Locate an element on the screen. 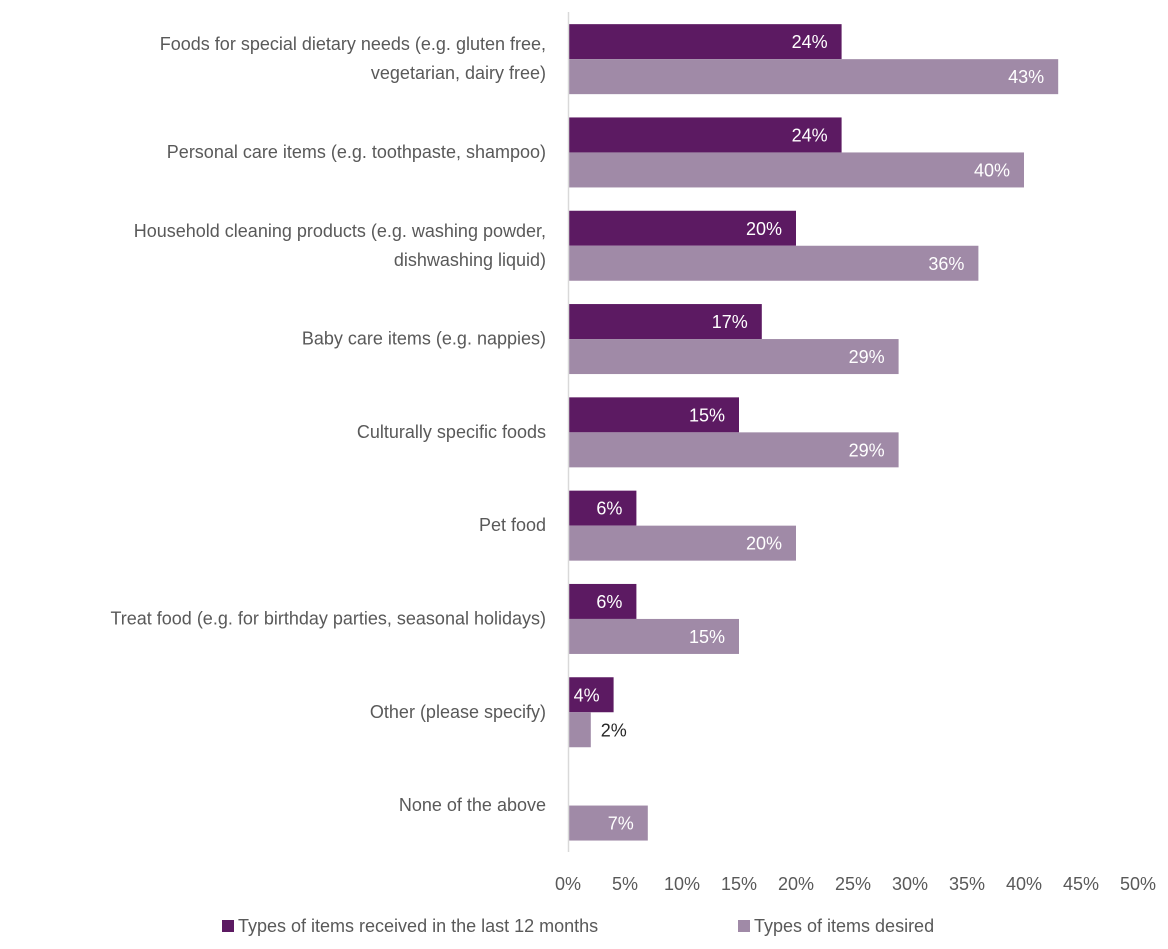 Image resolution: width=1168 pixels, height=949 pixels. category-label: Other (please specify) is located at coordinates (458, 712).